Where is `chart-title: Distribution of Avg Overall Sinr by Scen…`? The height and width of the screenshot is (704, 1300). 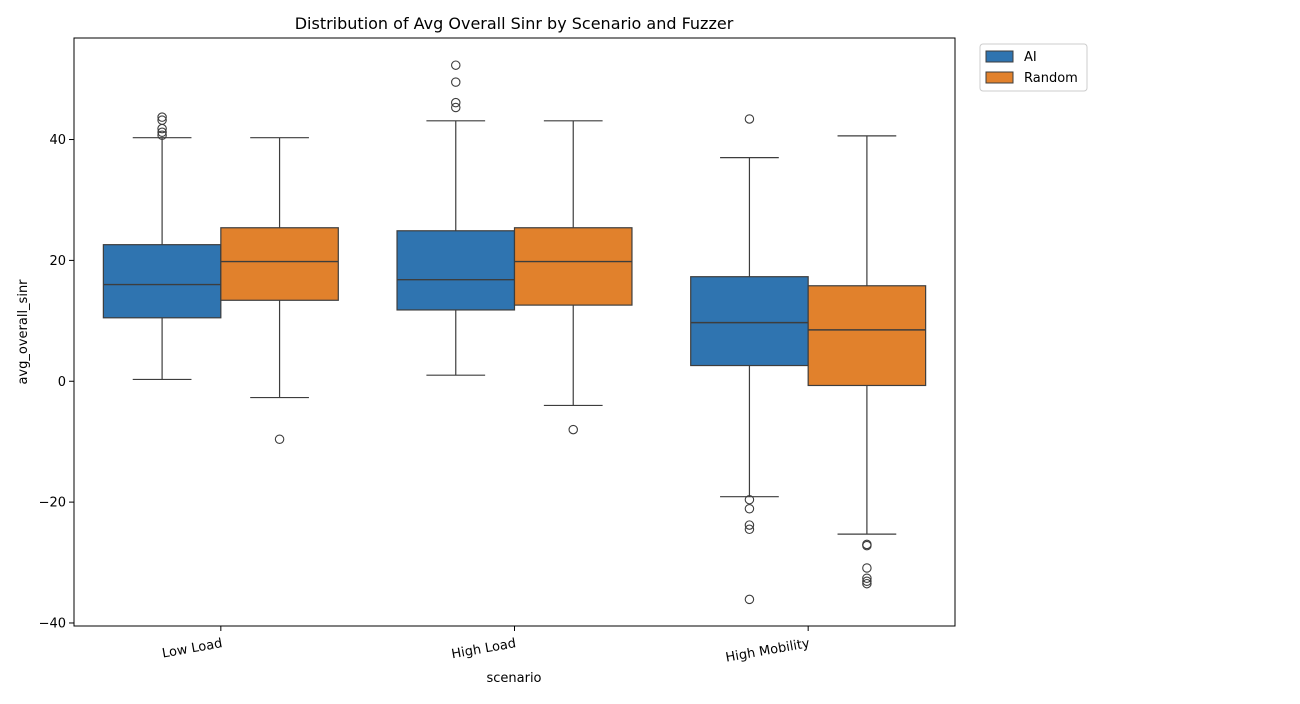 chart-title: Distribution of Avg Overall Sinr by Scen… is located at coordinates (514, 23).